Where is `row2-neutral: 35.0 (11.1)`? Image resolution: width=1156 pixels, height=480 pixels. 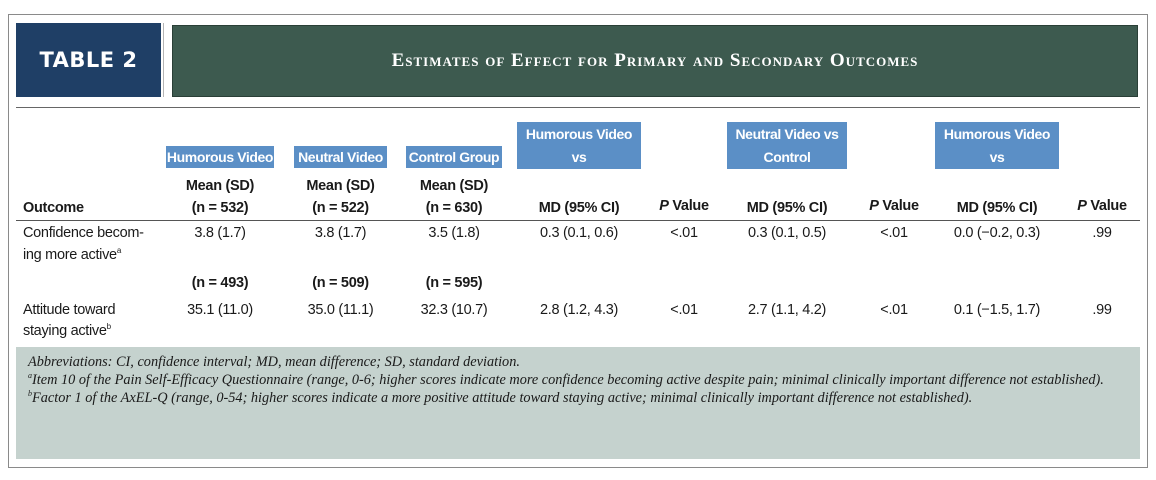
row2-neutral: 35.0 (11.1) is located at coordinates (340, 310).